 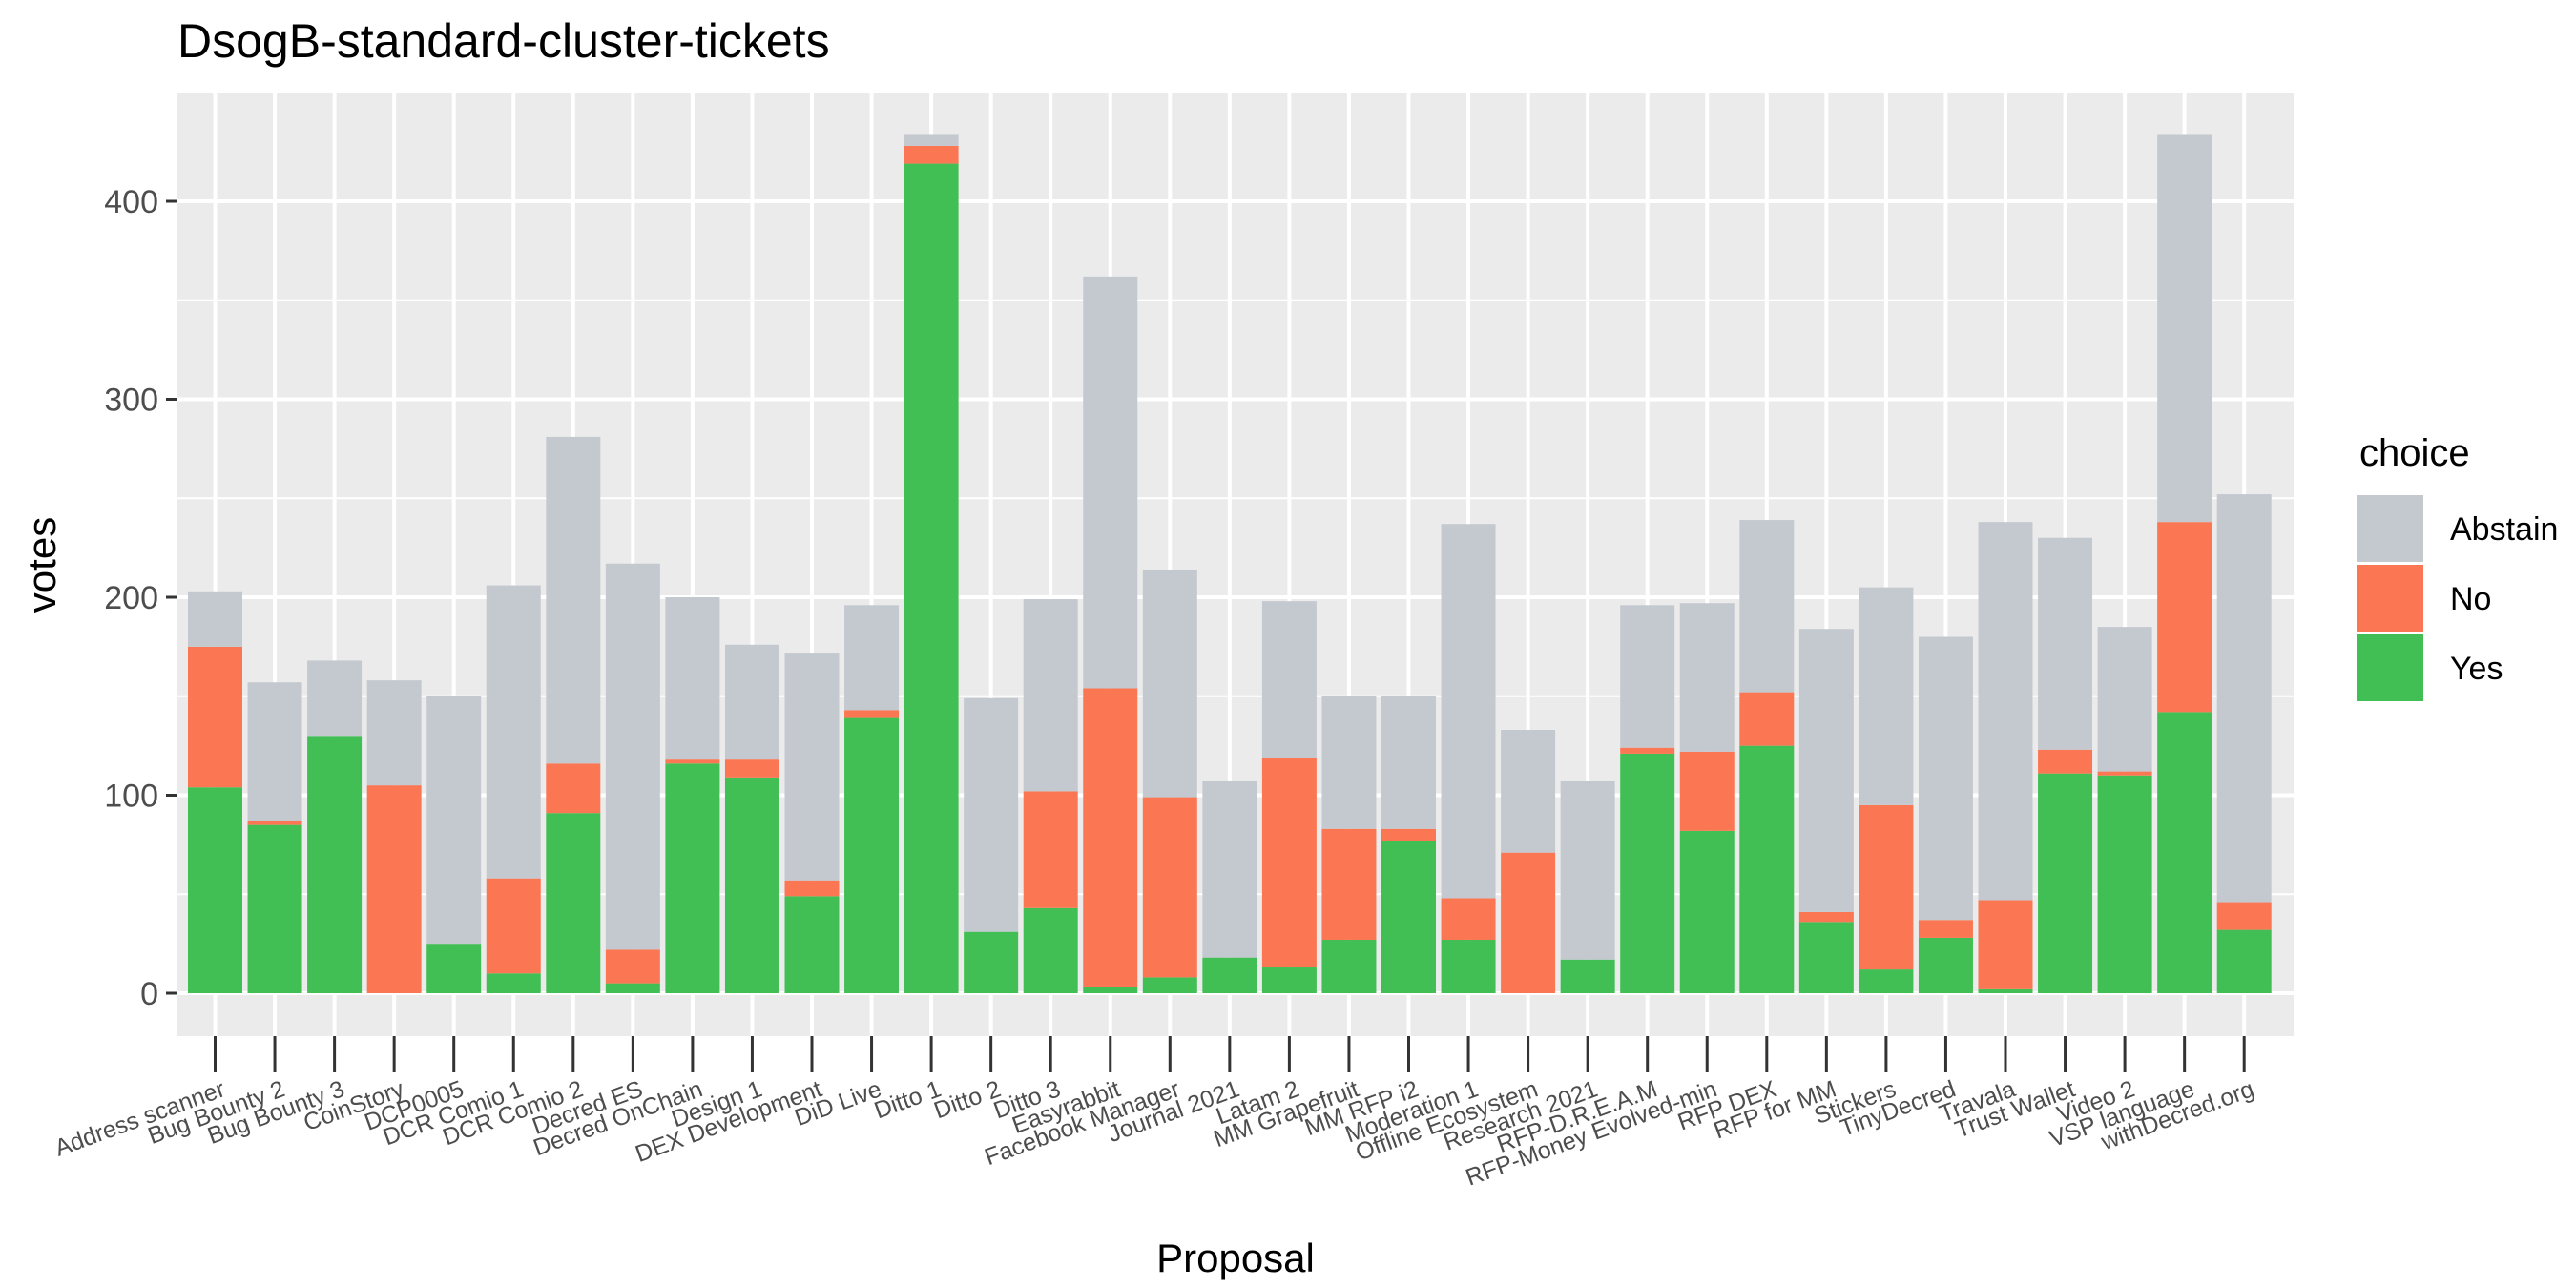 What do you see at coordinates (1235, 1258) in the screenshot?
I see `x-axis-title: Proposal` at bounding box center [1235, 1258].